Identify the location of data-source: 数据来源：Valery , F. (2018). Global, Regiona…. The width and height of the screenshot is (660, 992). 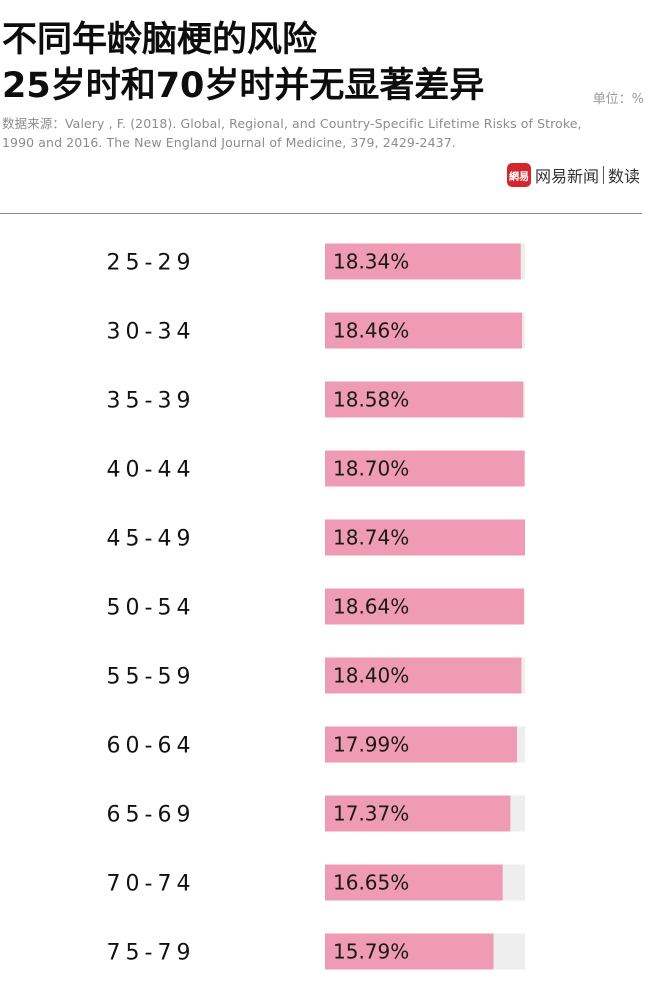
(328, 133).